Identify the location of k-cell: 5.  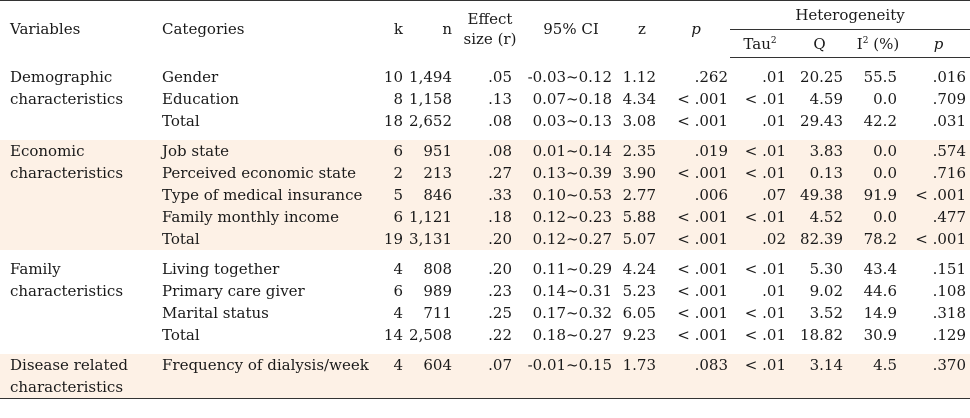
(385, 195).